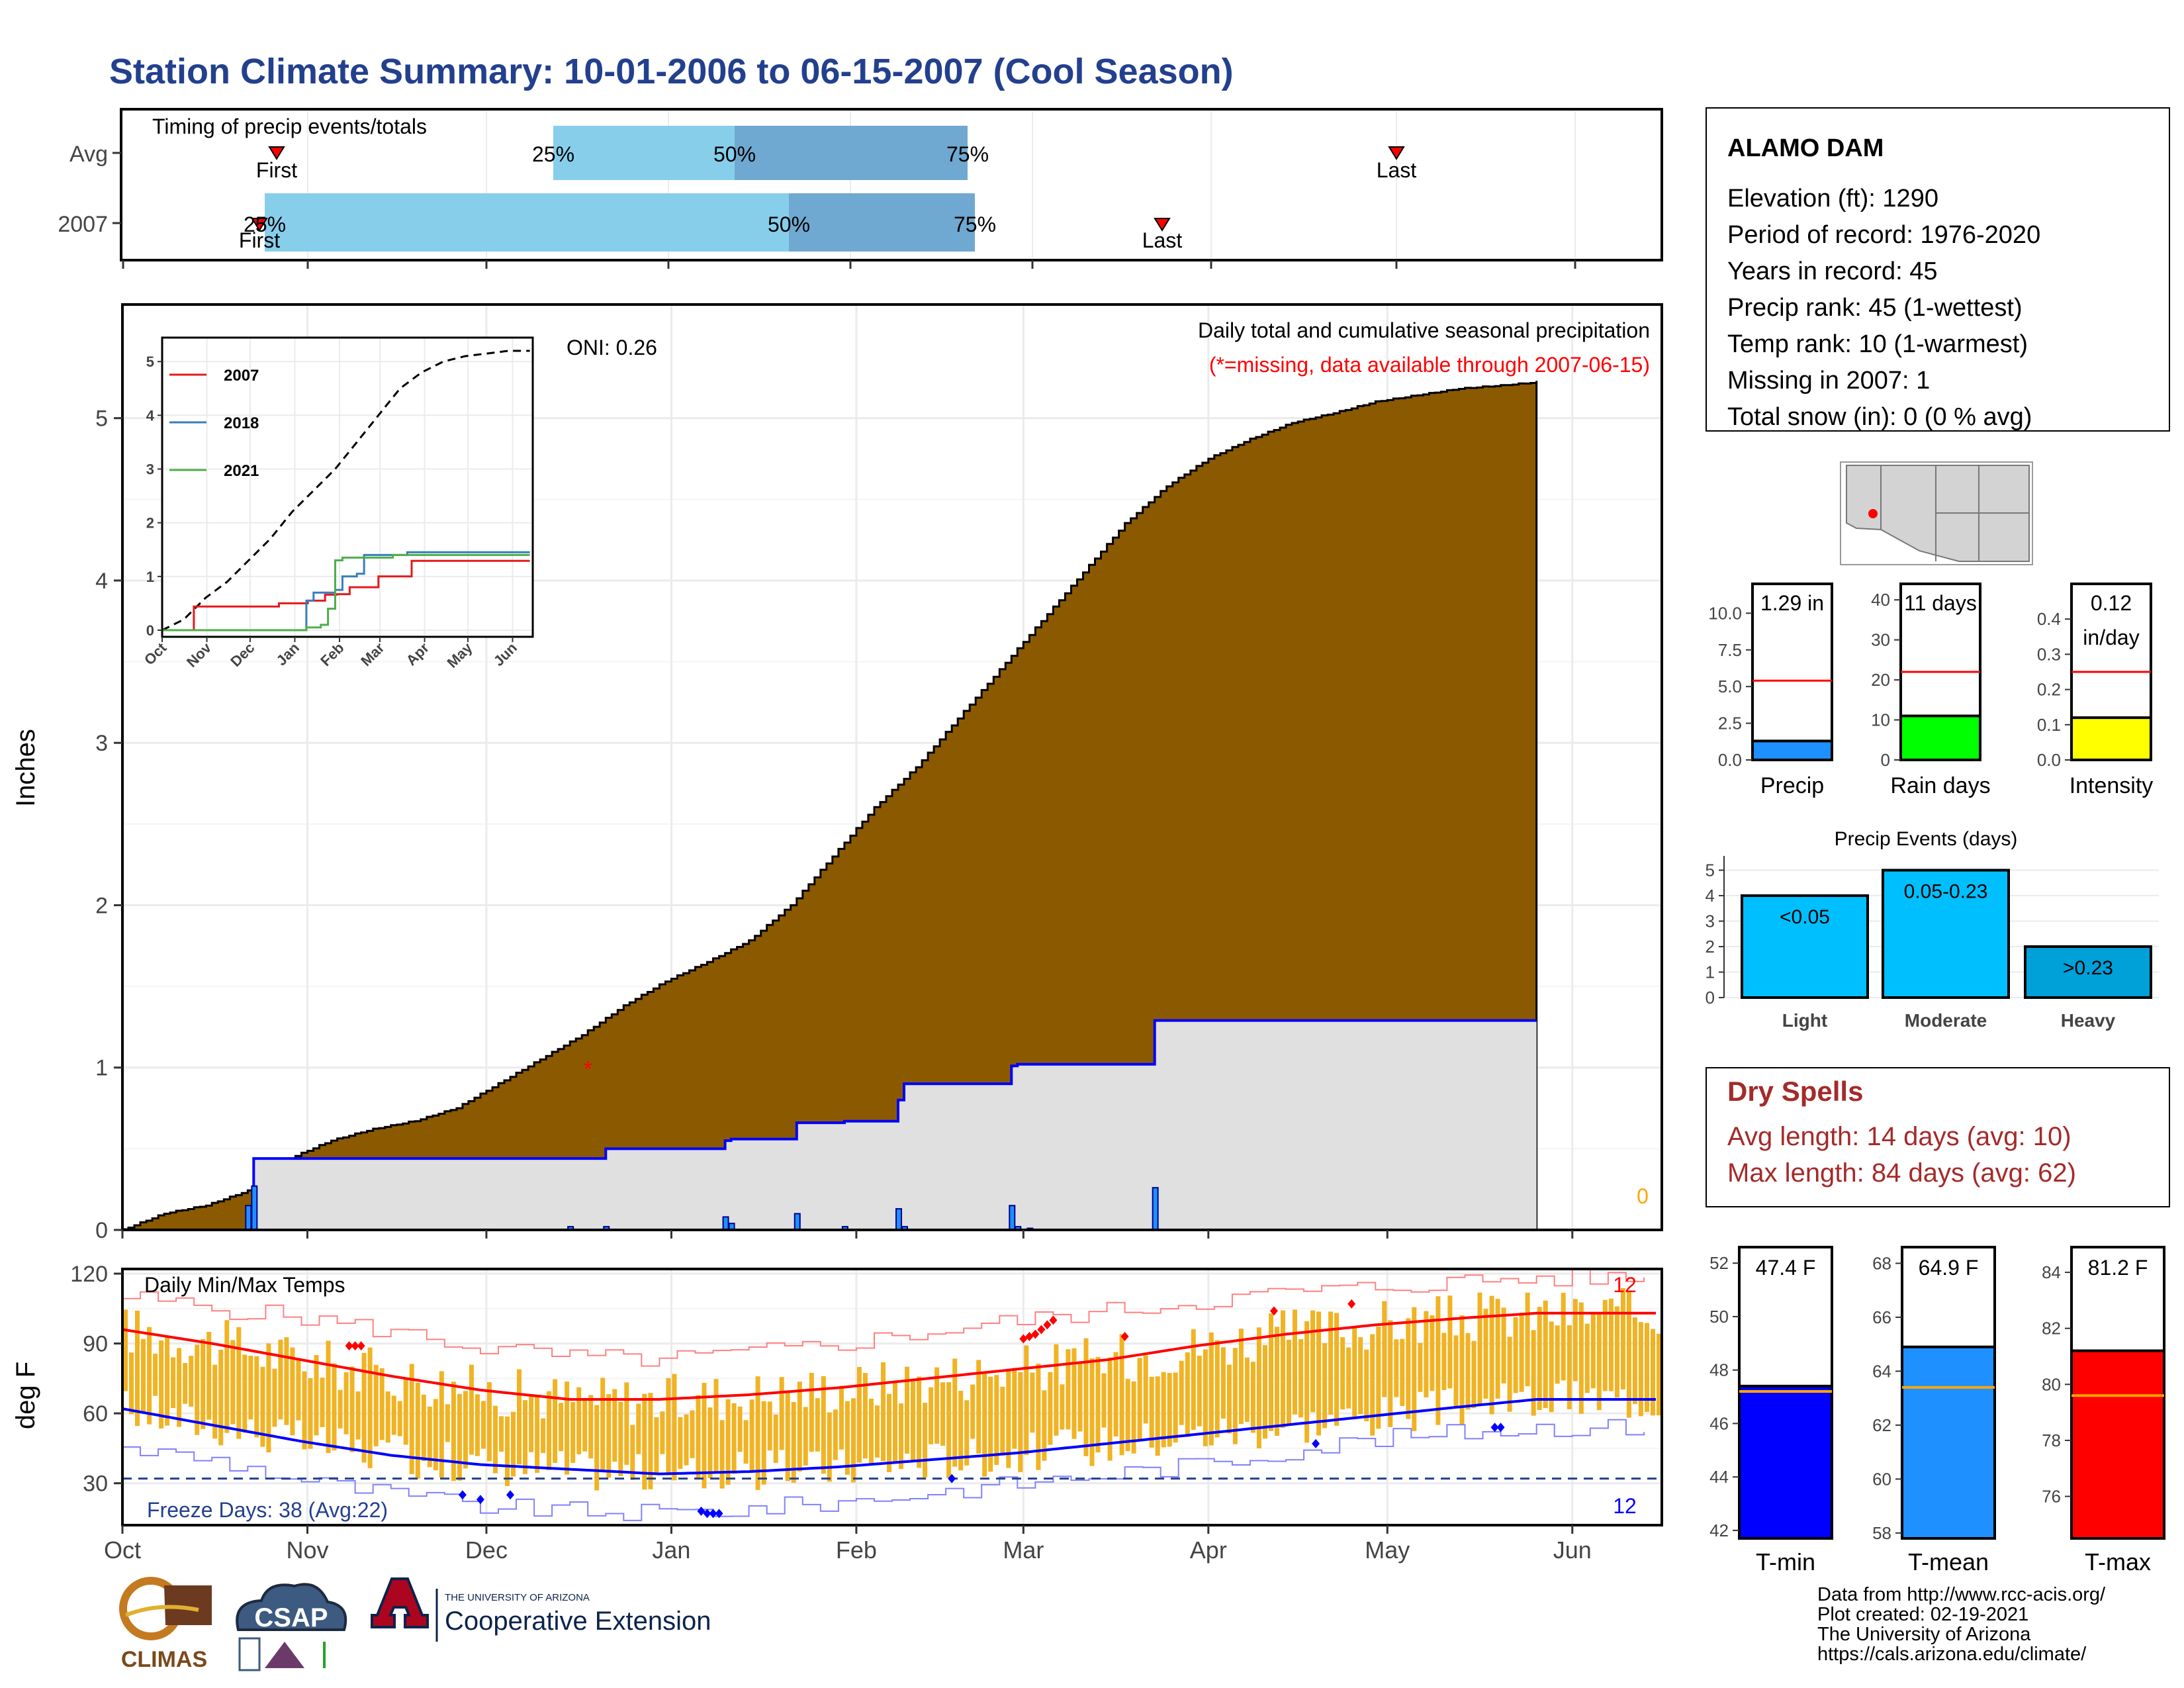 The height and width of the screenshot is (1688, 2184). What do you see at coordinates (101, 905) in the screenshot?
I see `precip-ytick-label: 2` at bounding box center [101, 905].